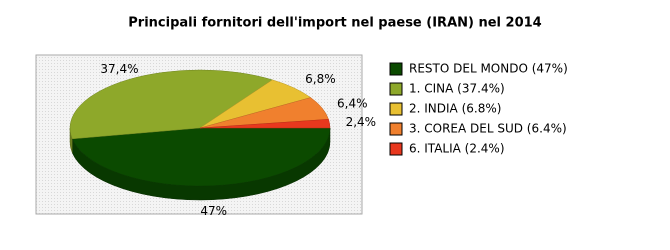 This screenshot has width=670, height=250. What do you see at coordinates (352, 103) in the screenshot?
I see `data-label: 6,4%` at bounding box center [352, 103].